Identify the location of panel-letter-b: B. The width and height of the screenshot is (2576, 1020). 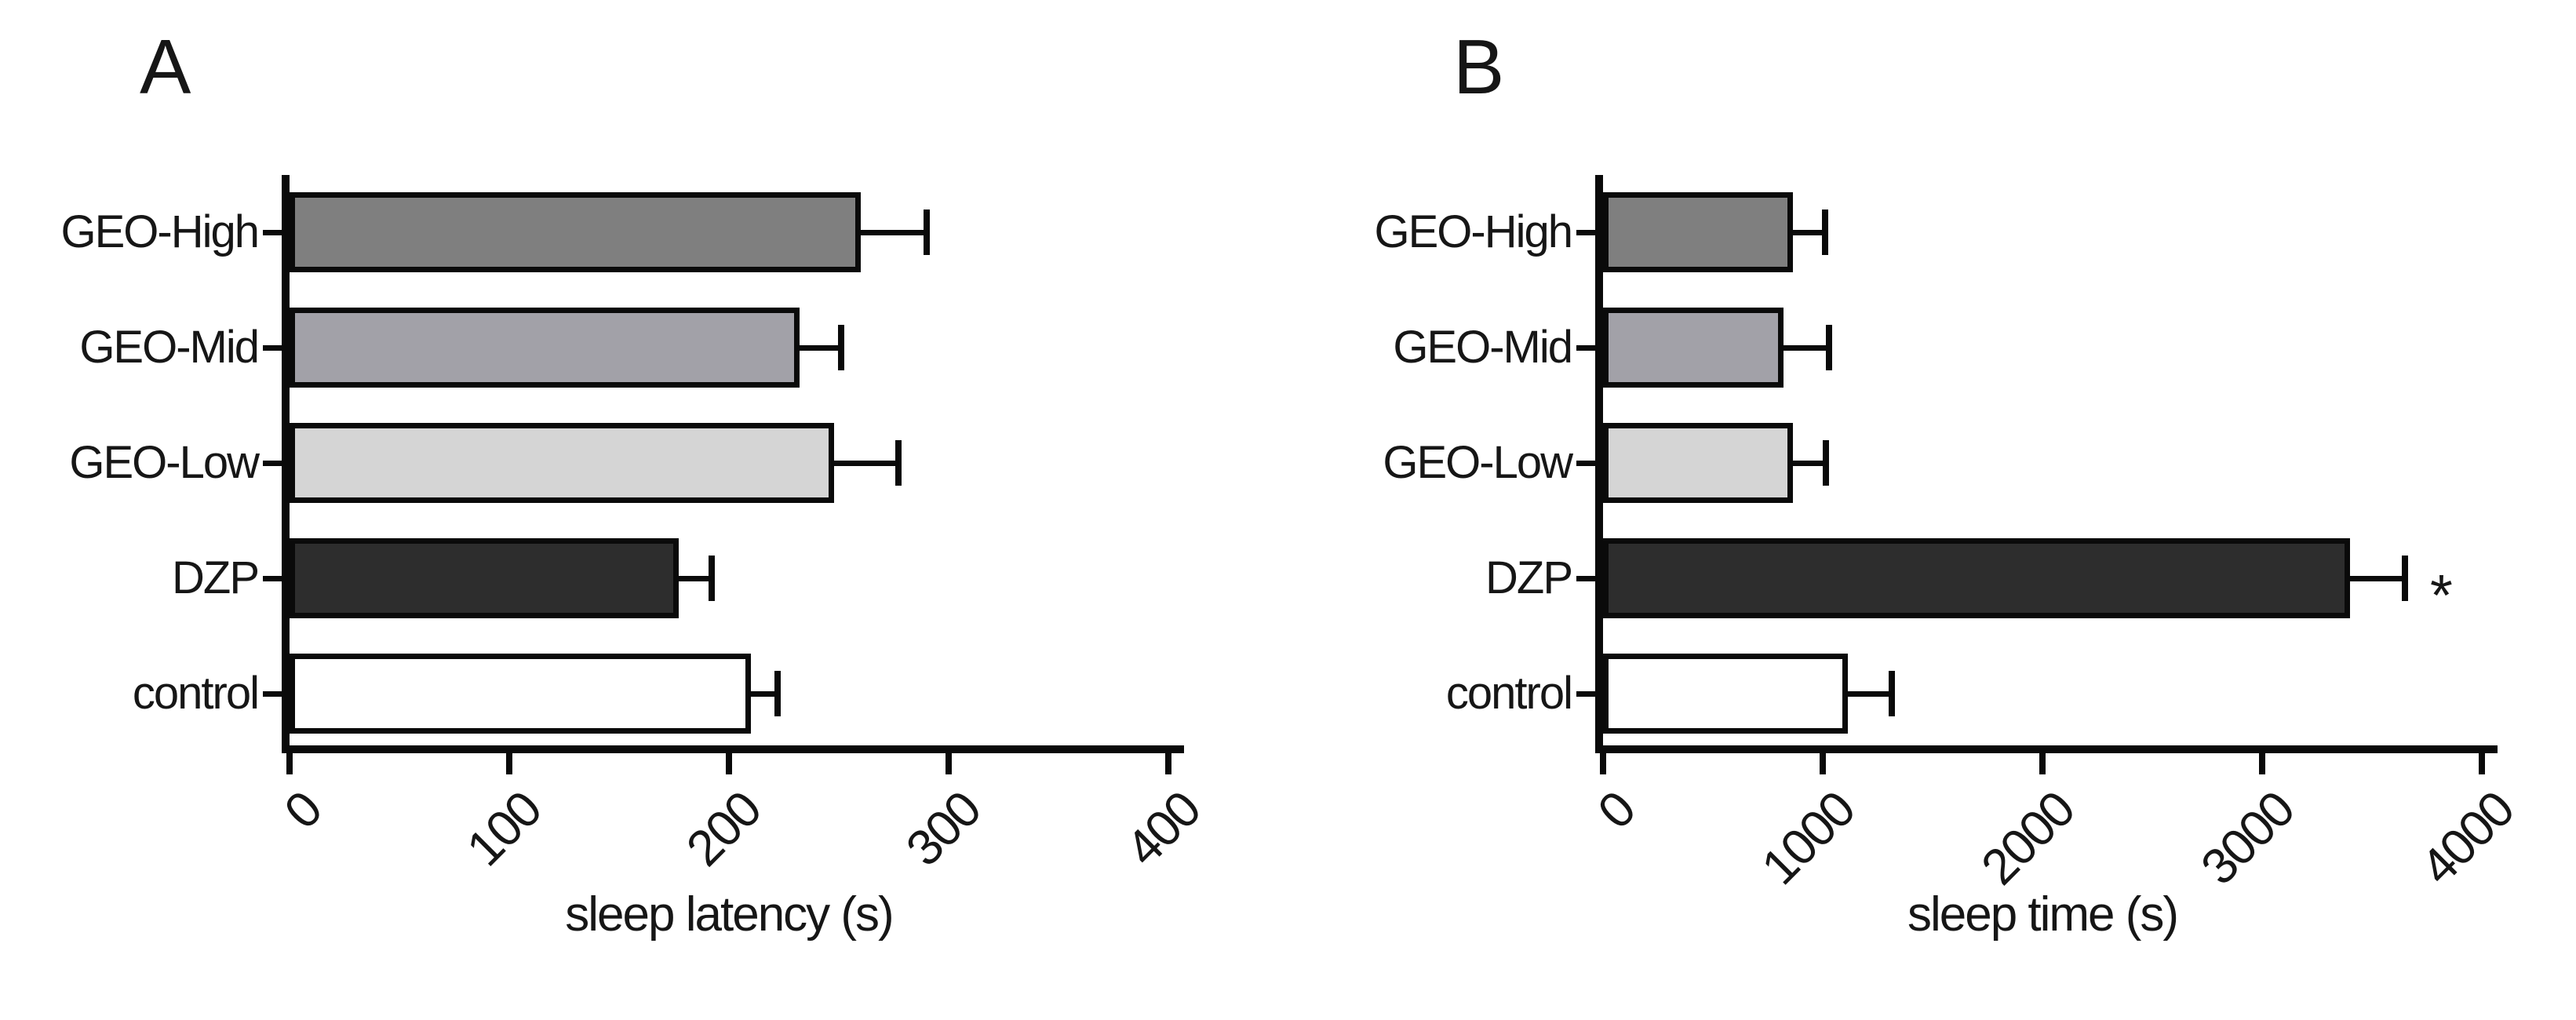
(1479, 67).